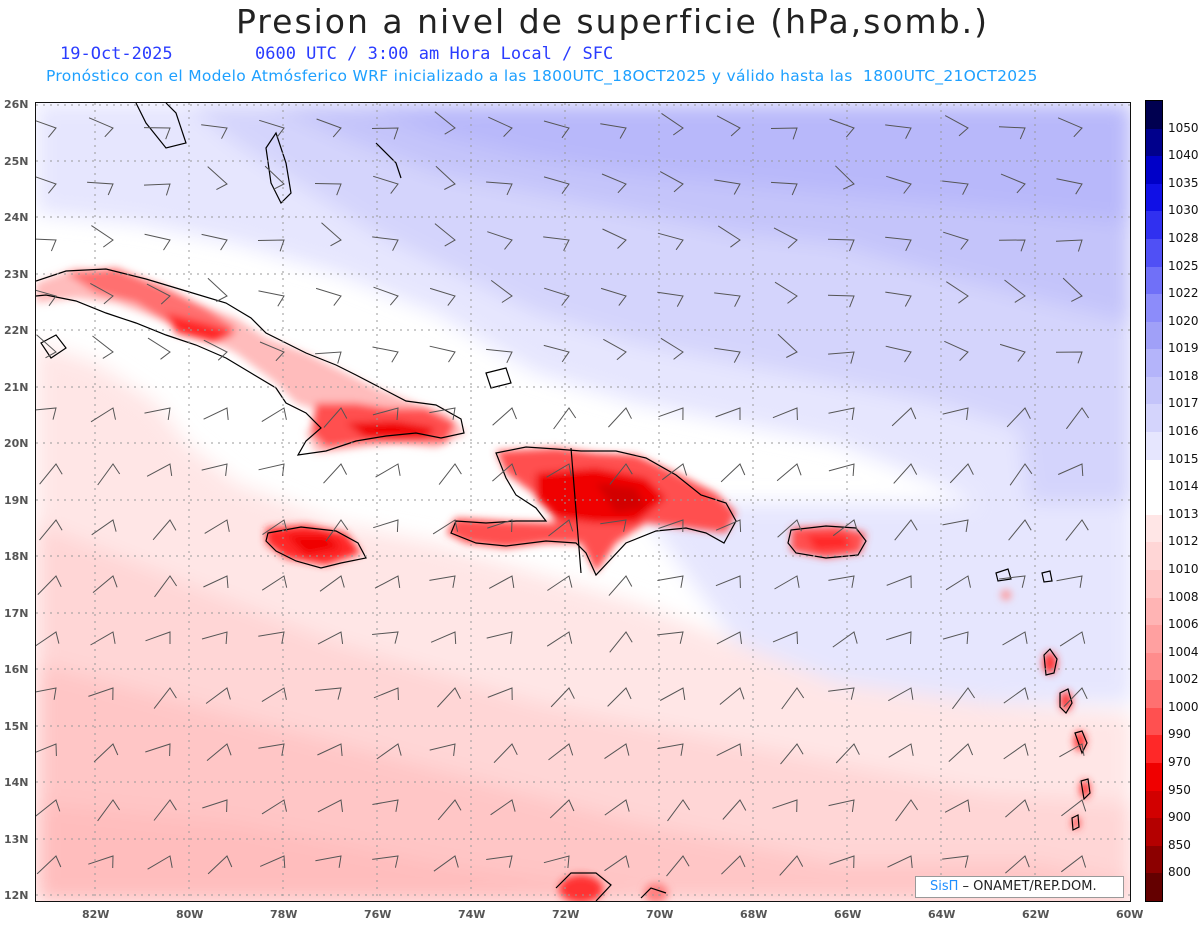  Describe the element at coordinates (1183, 431) in the screenshot. I see `colorbar-level-label: 1016` at that location.